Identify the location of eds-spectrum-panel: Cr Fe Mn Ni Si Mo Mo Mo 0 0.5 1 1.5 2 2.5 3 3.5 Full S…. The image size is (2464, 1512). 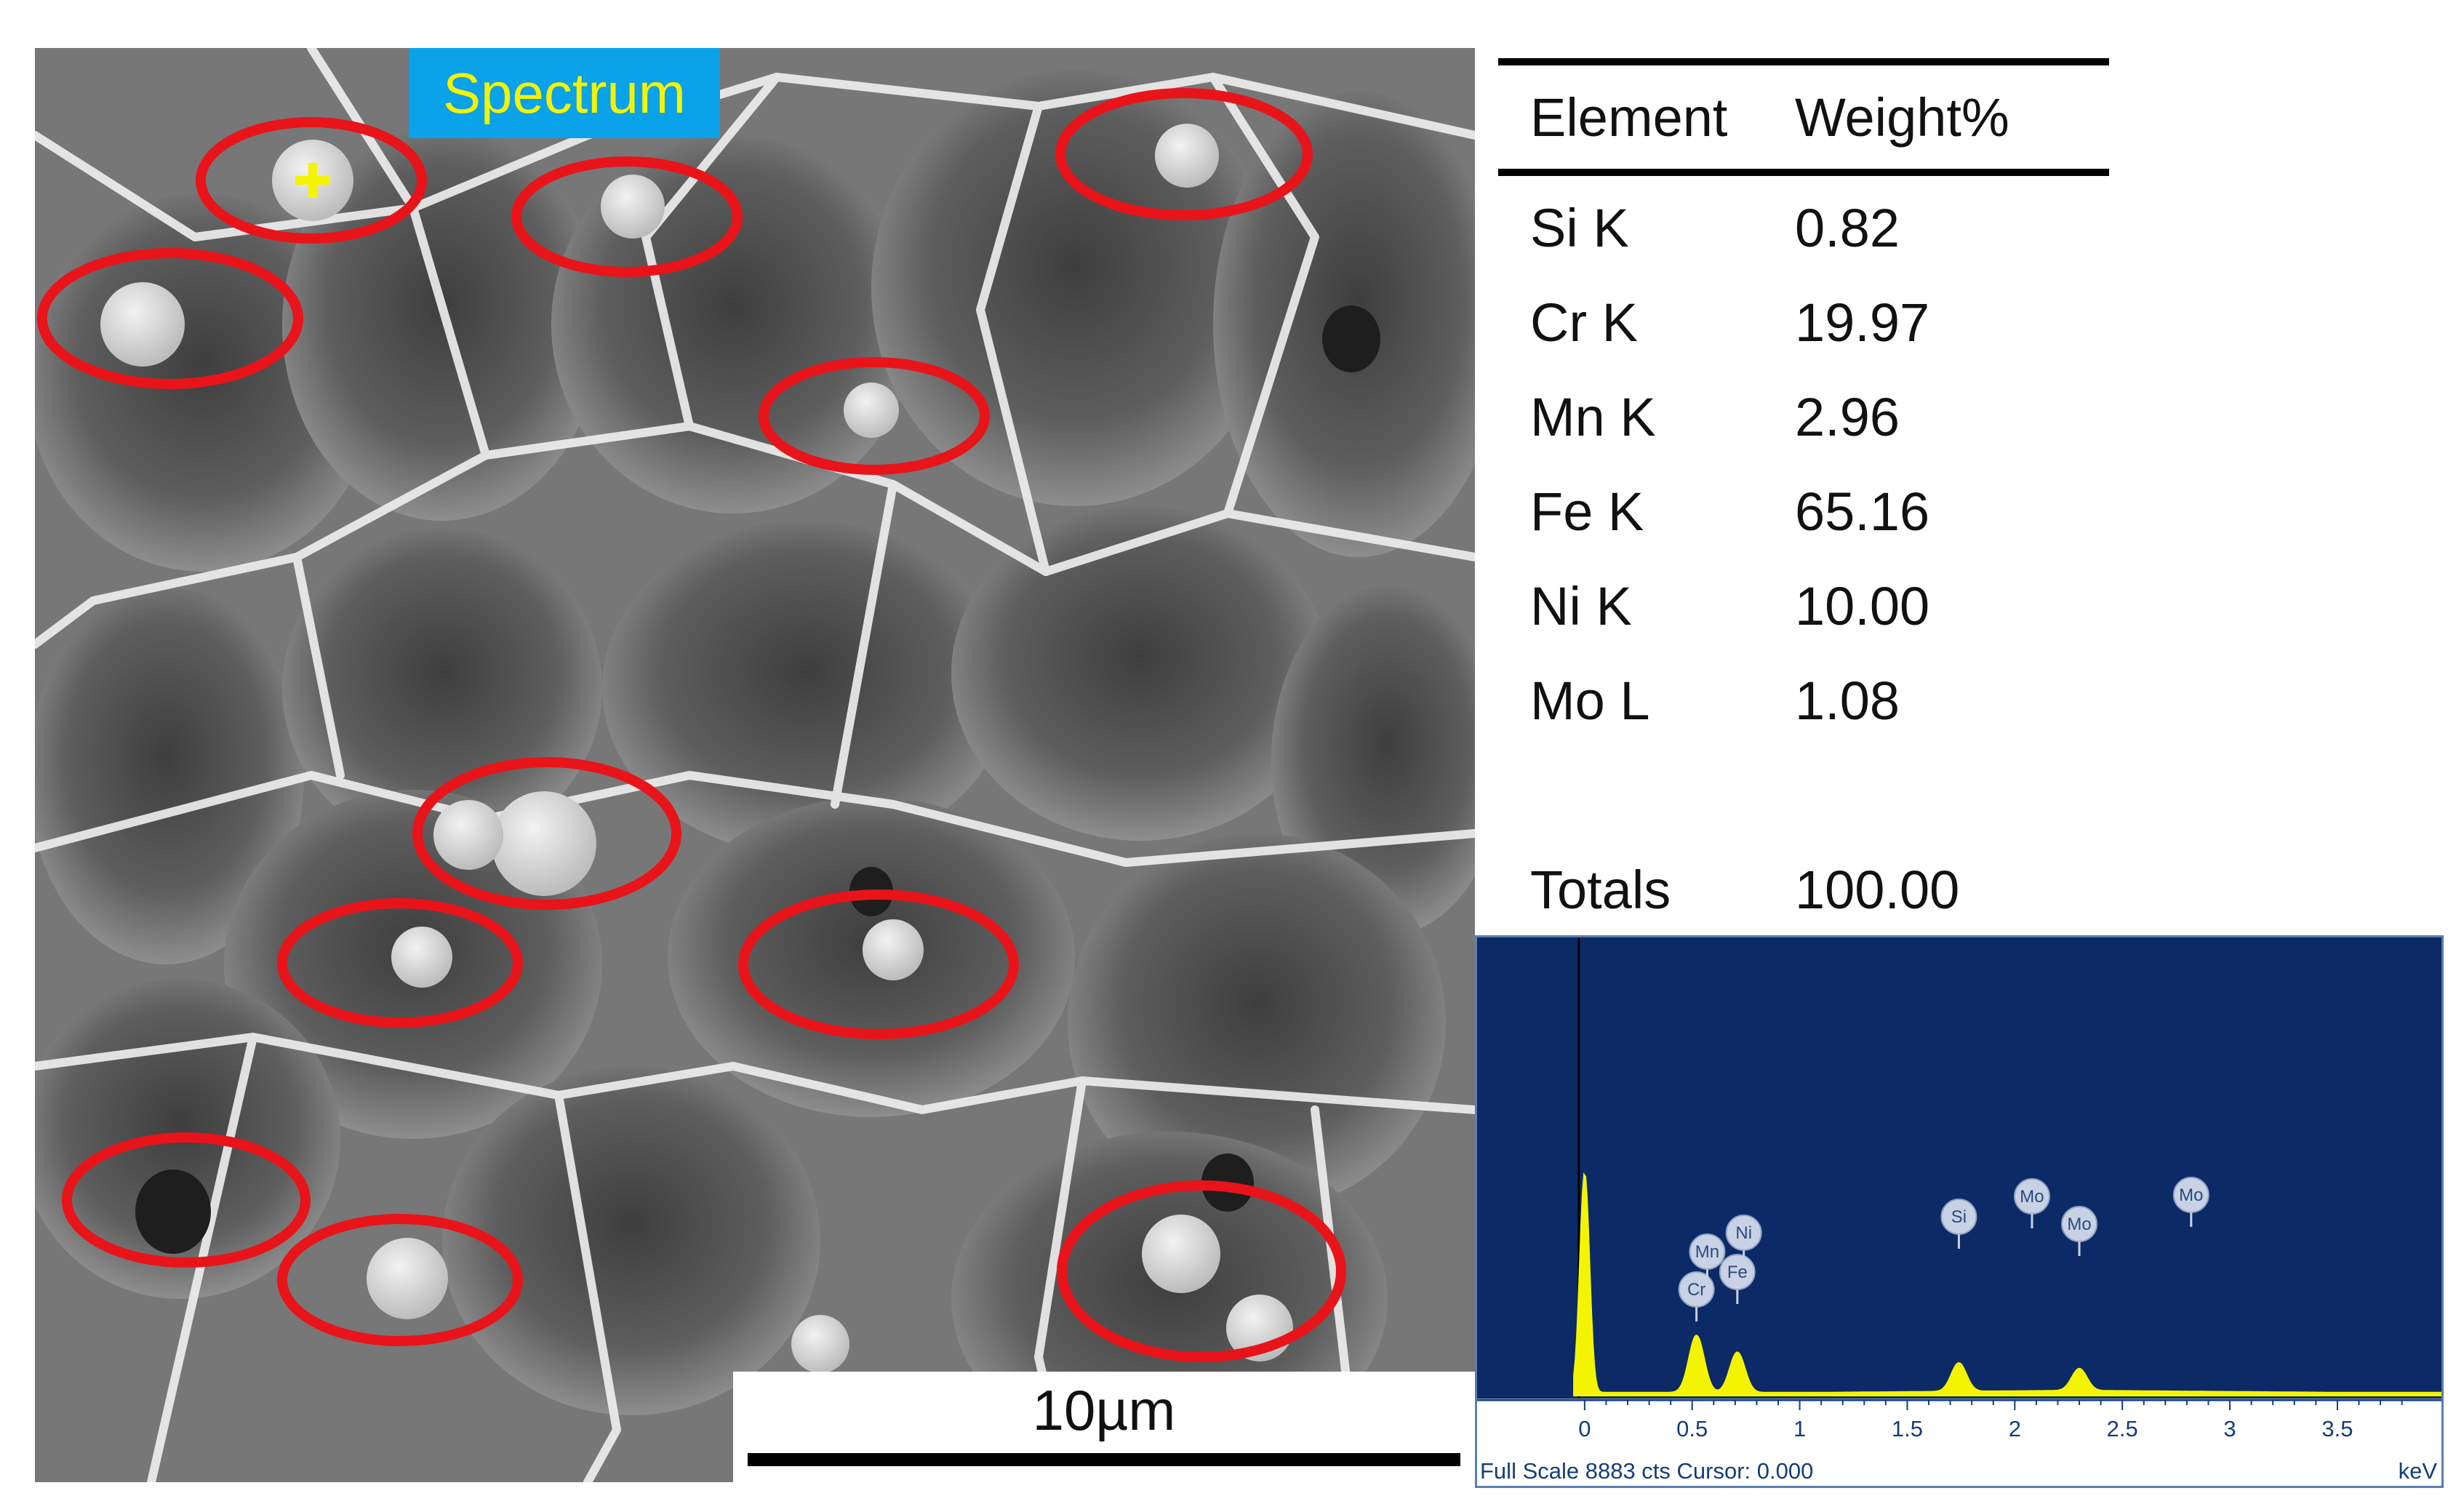
(1959, 1211).